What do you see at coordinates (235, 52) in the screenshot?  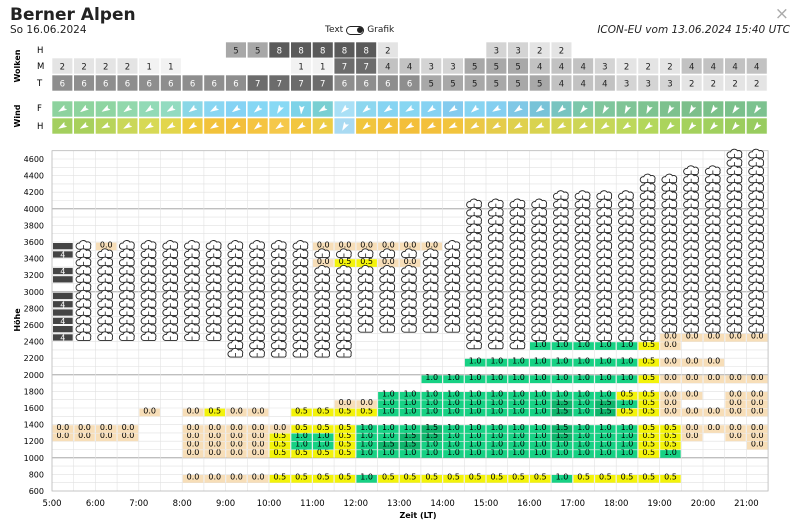 I see `cloud-value: 5` at bounding box center [235, 52].